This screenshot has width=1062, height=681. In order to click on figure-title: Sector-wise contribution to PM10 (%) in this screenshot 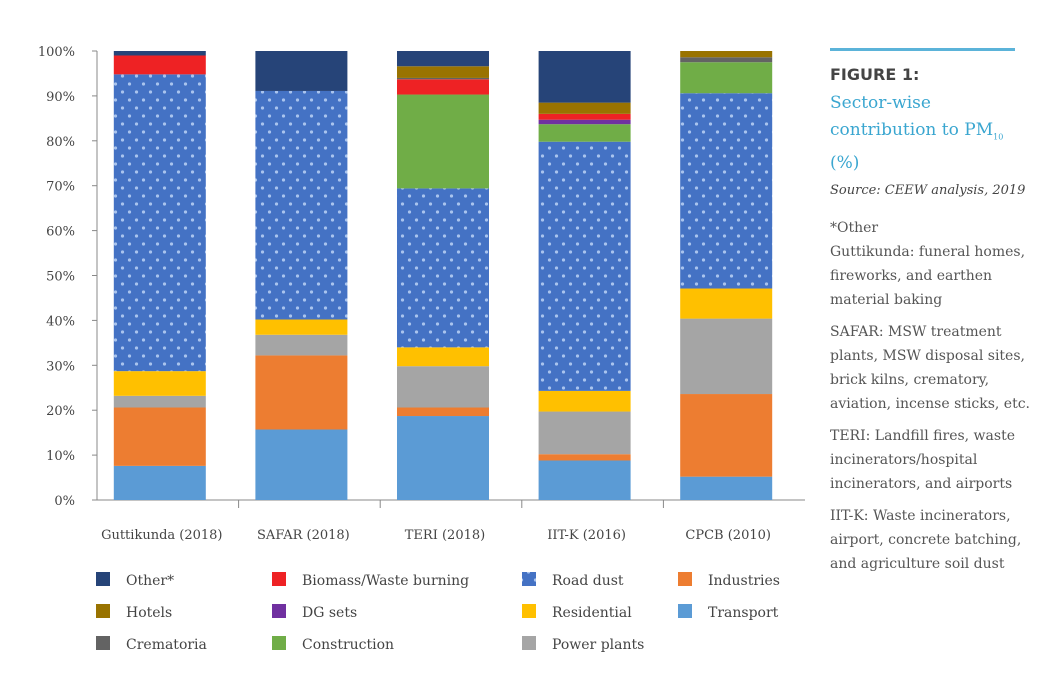, I will do `click(930, 133)`.